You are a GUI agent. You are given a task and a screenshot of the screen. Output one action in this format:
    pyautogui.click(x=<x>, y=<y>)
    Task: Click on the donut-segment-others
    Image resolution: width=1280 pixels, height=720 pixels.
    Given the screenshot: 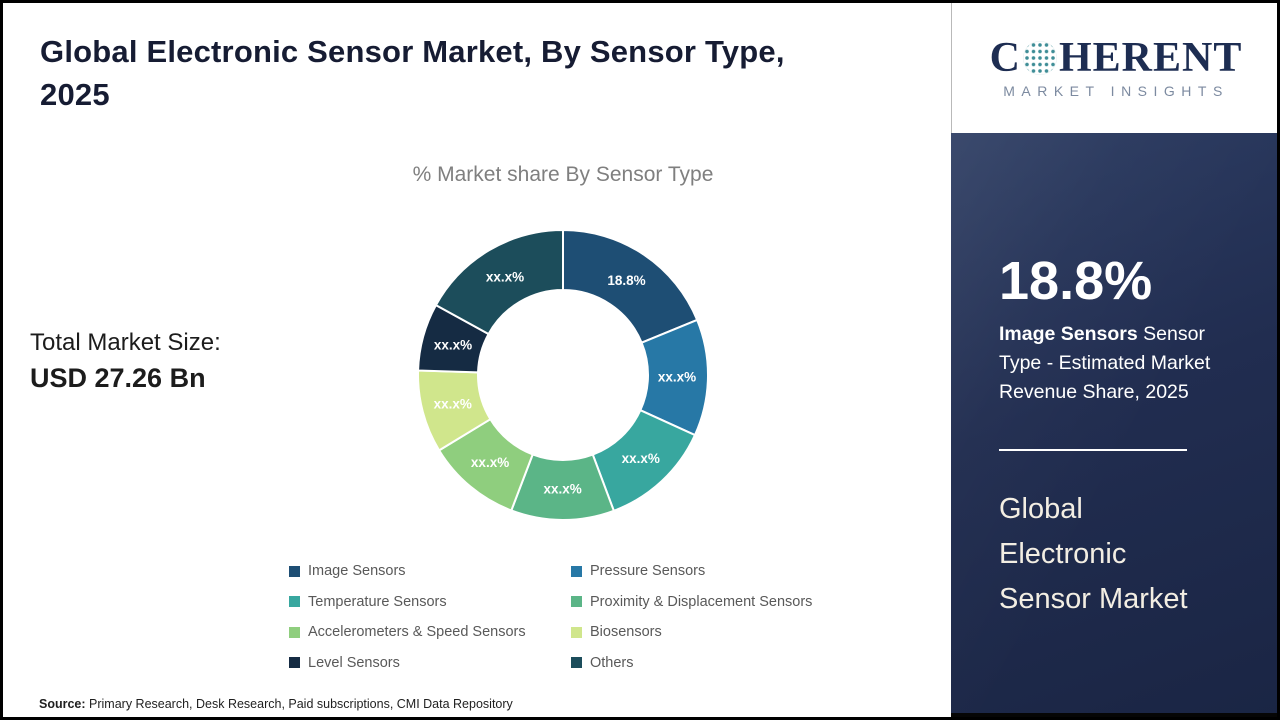 What is the action you would take?
    pyautogui.click(x=499, y=282)
    